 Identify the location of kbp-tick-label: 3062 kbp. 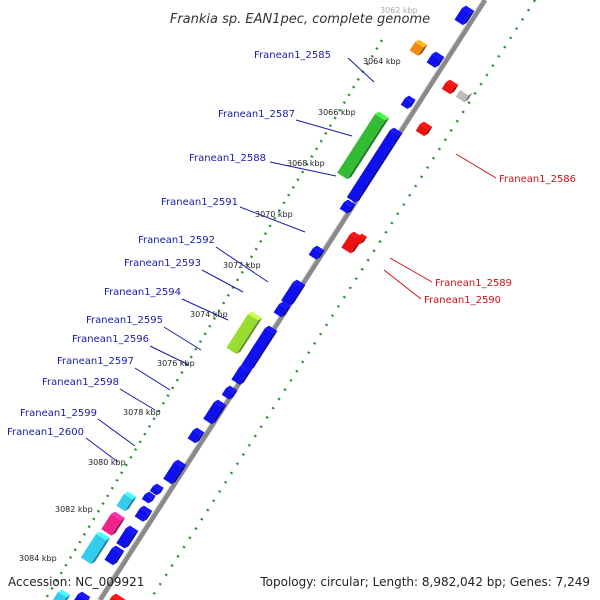
(399, 10).